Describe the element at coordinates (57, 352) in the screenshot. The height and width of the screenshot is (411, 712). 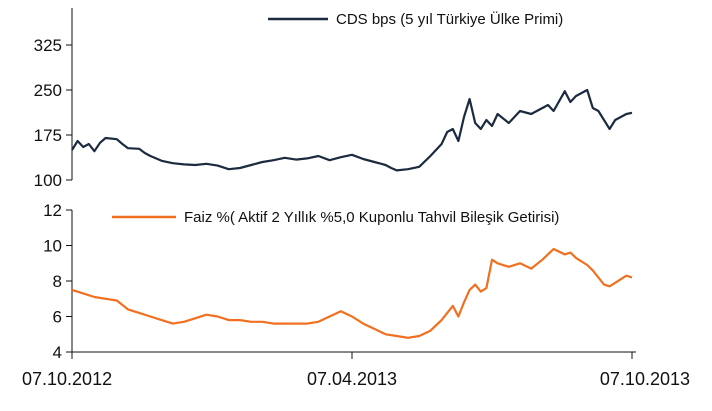
I see `yield-y-tick-label: 4` at that location.